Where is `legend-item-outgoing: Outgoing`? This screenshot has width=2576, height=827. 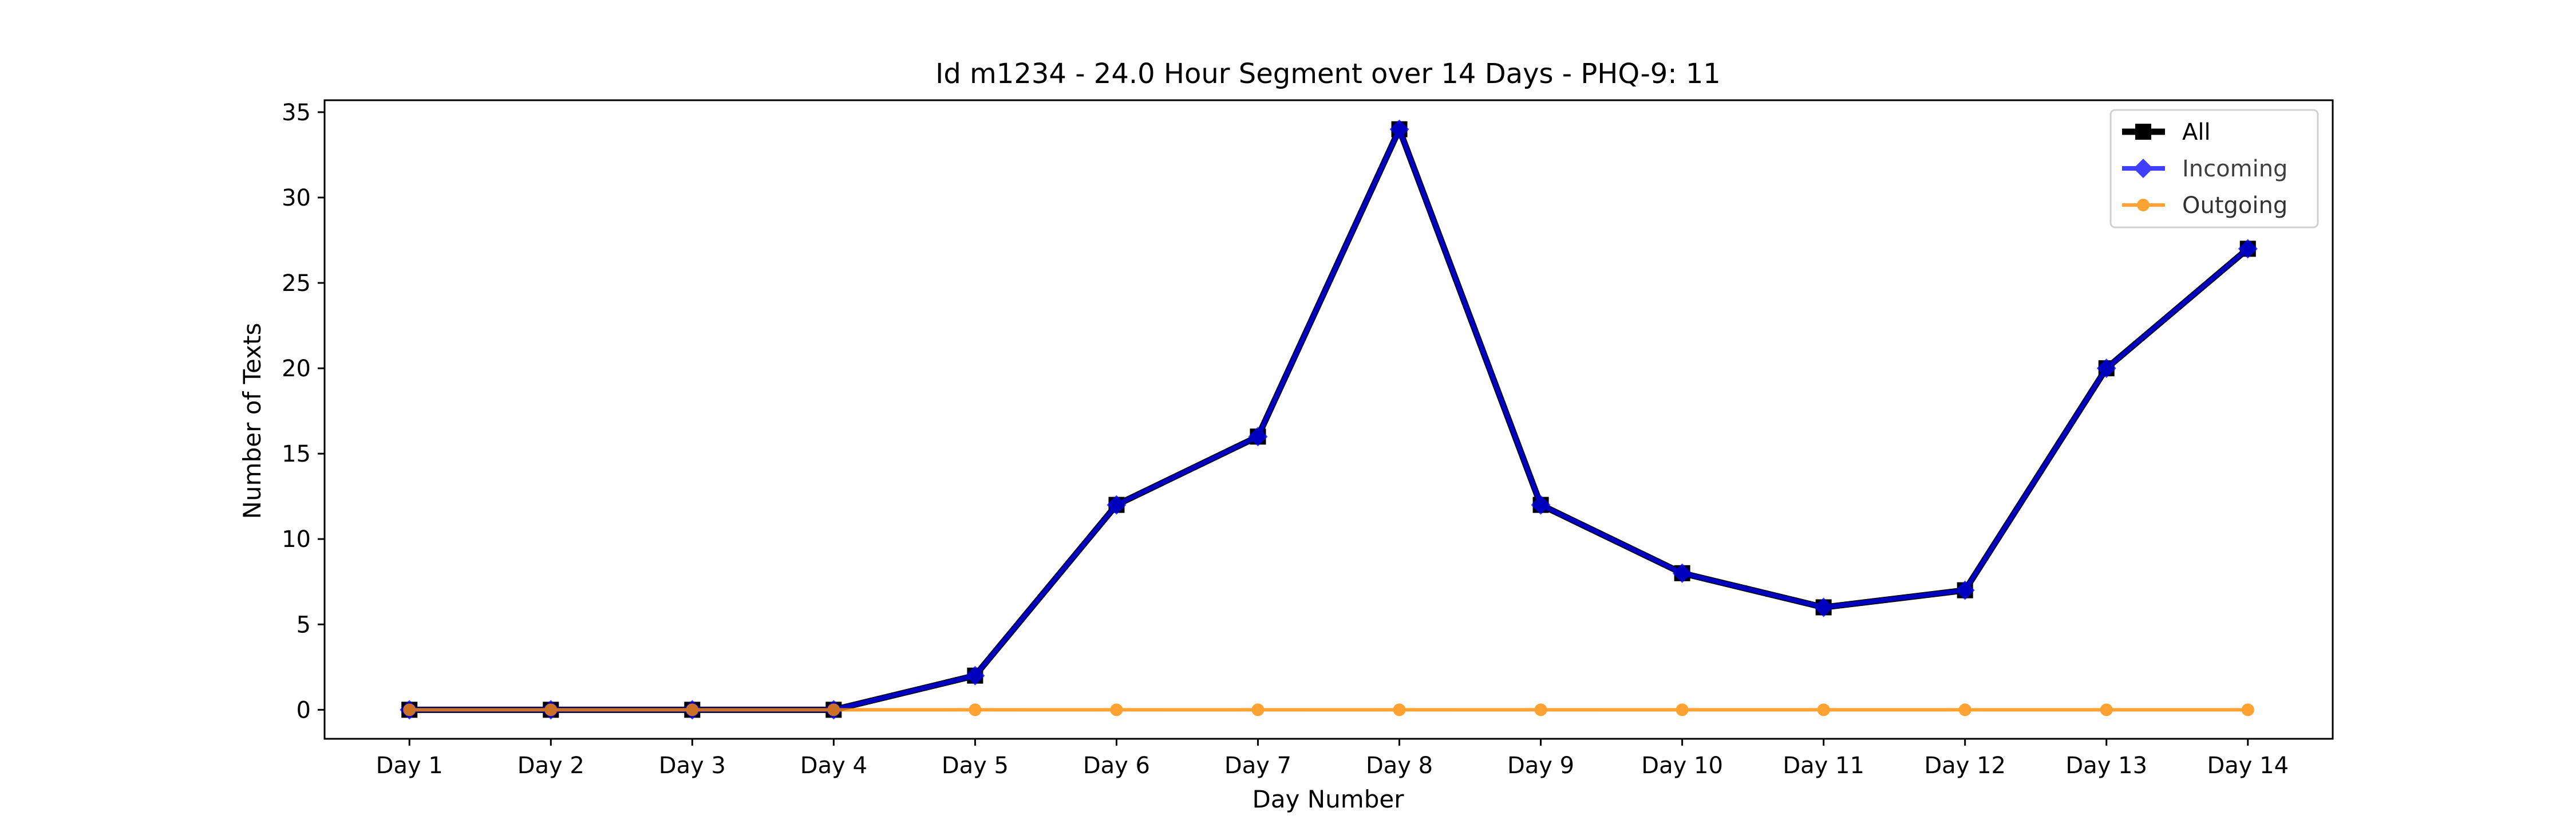
legend-item-outgoing: Outgoing is located at coordinates (2204, 205).